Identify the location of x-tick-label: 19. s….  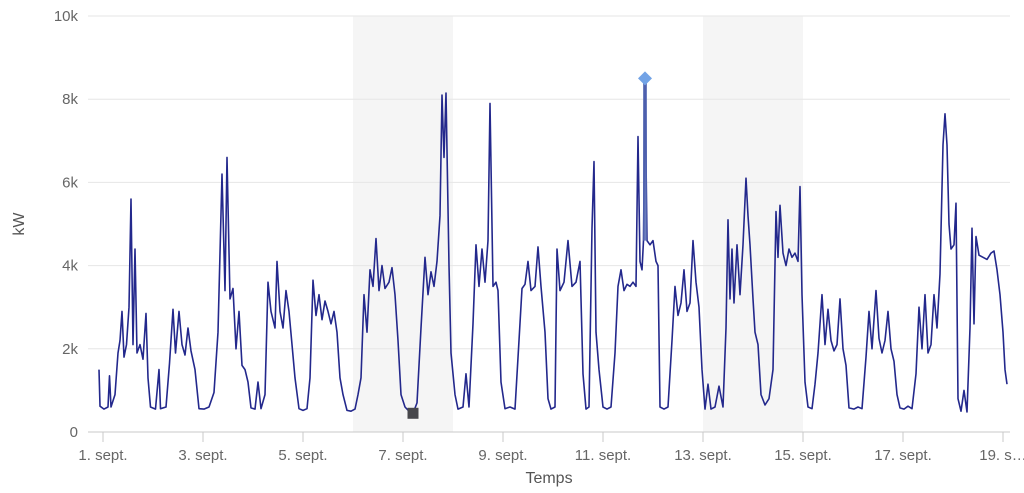
(1001, 455).